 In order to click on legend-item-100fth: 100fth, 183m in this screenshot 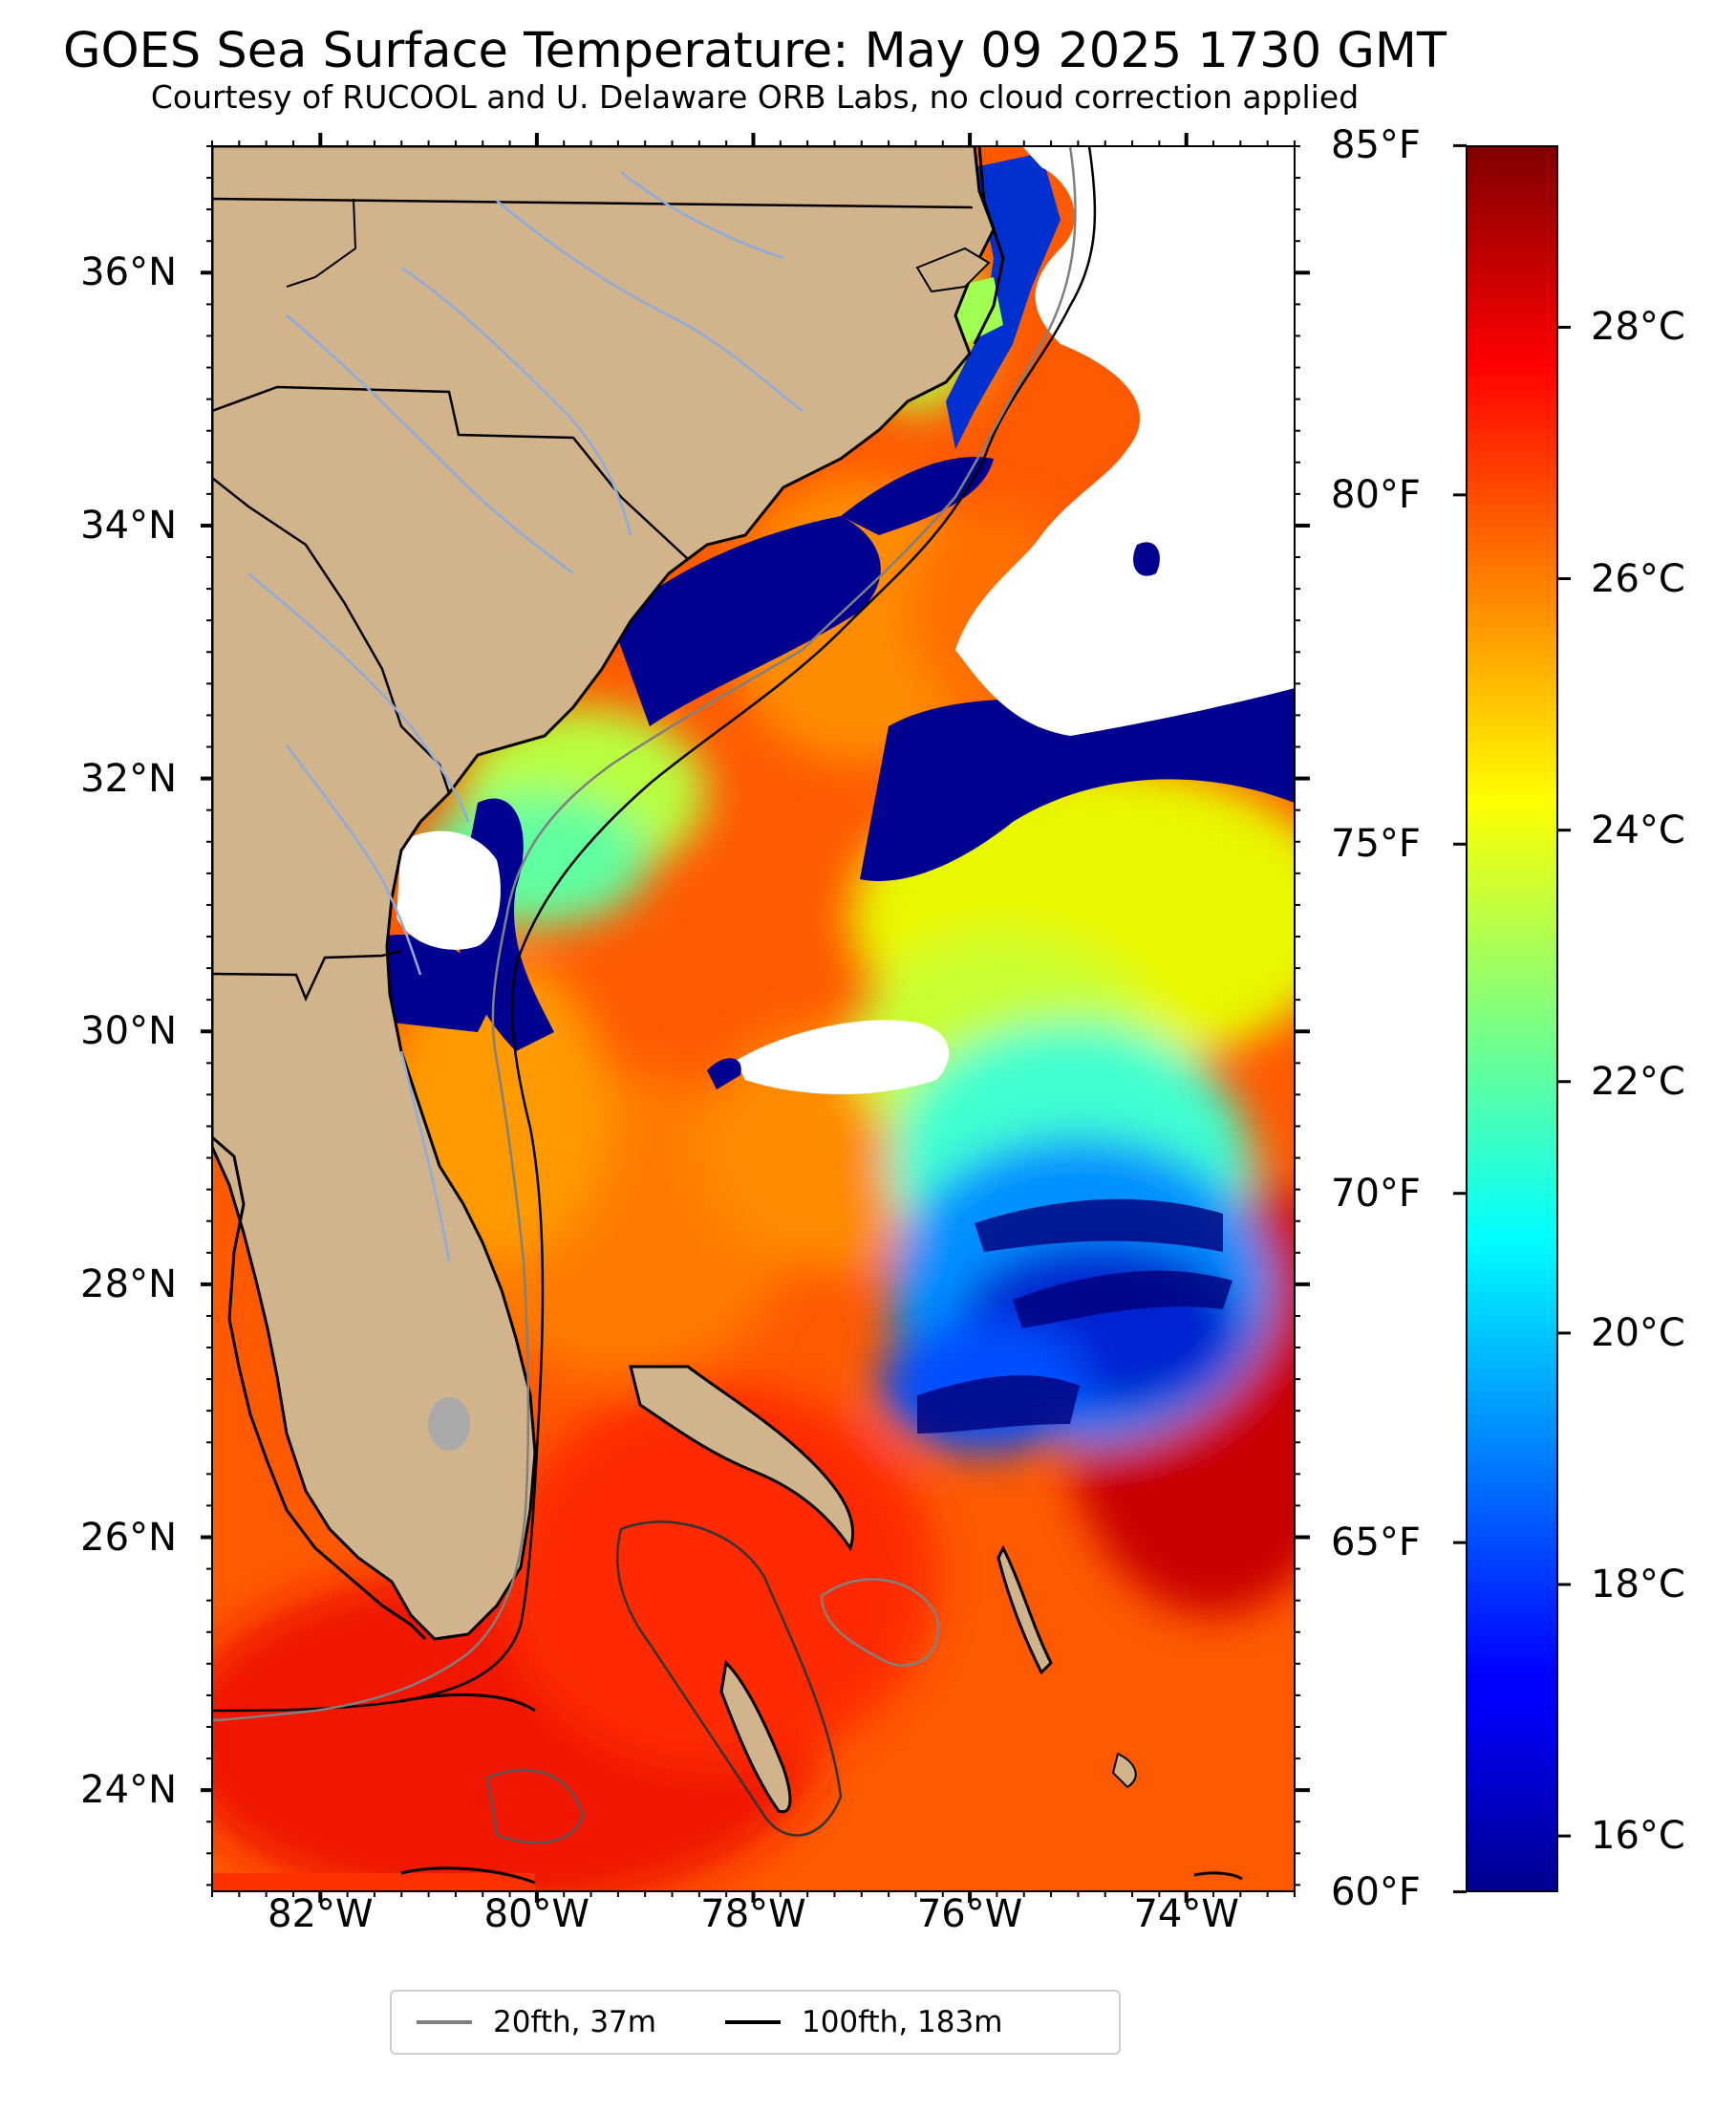, I will do `click(863, 2022)`.